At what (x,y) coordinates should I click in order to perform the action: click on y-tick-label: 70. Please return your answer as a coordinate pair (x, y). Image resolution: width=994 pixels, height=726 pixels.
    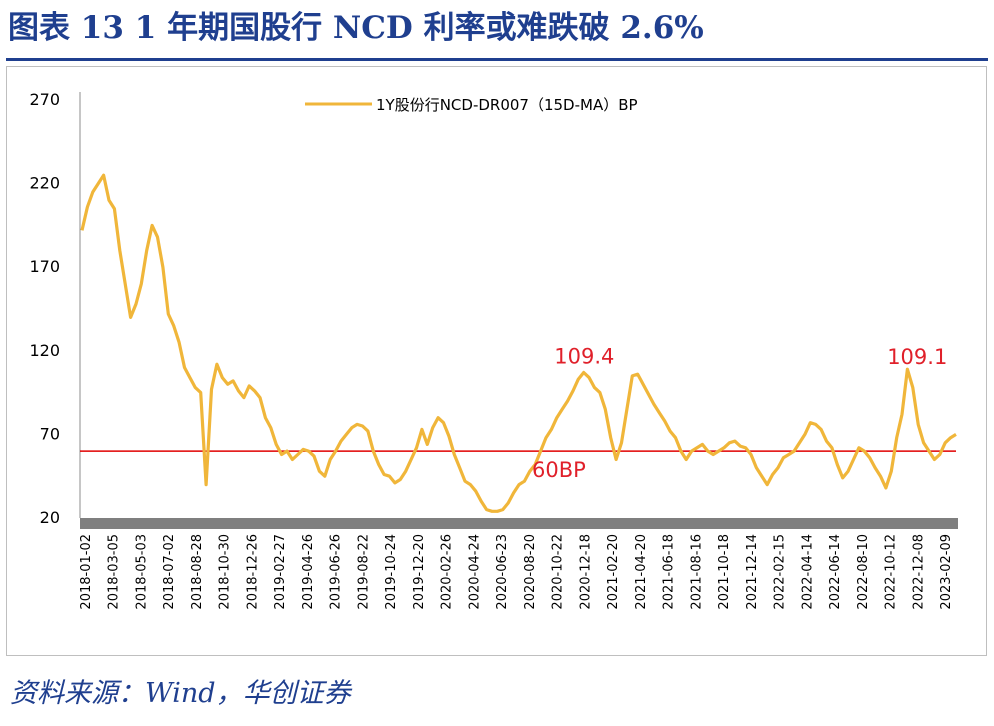
    Looking at the image, I should click on (50, 433).